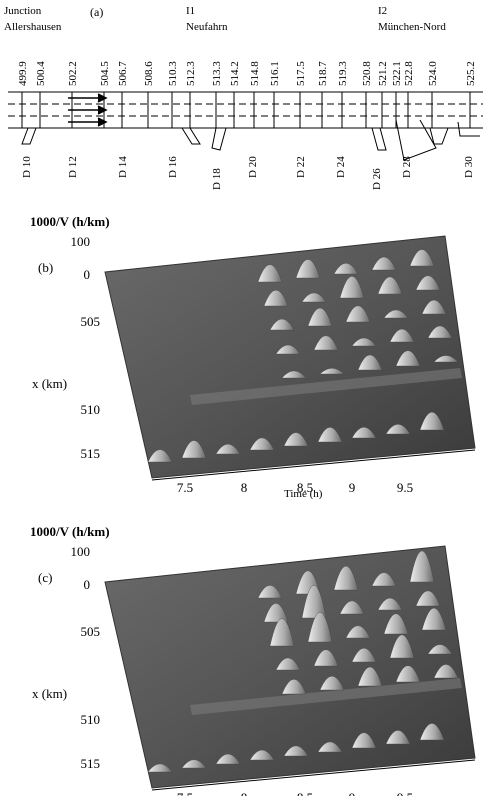  I want to click on detector-label: D 12, so click(73, 167).